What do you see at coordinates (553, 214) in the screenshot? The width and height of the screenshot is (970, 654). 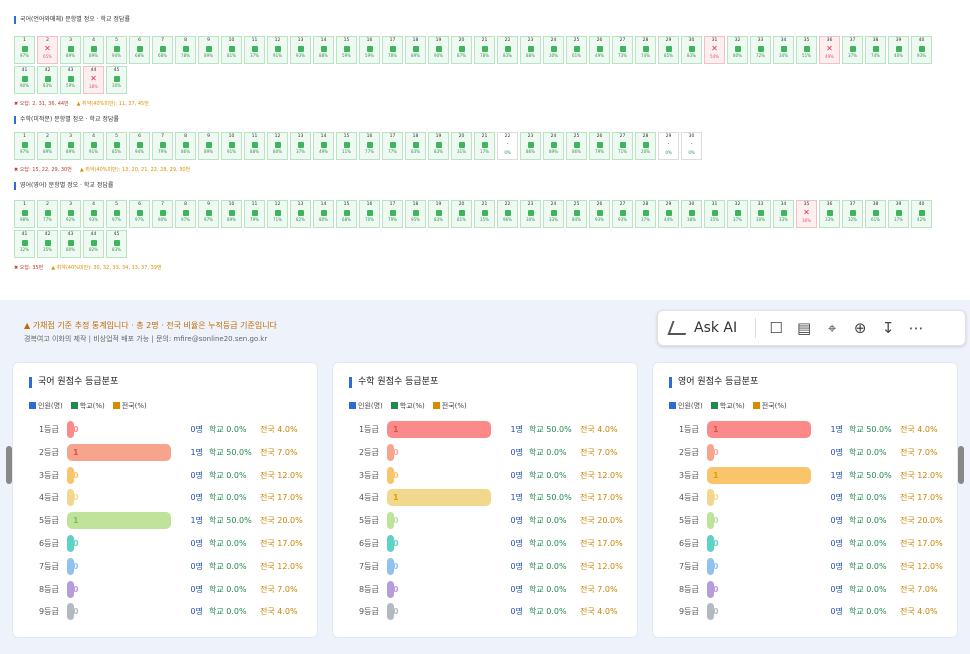 I see `item-cell: 24 33%` at bounding box center [553, 214].